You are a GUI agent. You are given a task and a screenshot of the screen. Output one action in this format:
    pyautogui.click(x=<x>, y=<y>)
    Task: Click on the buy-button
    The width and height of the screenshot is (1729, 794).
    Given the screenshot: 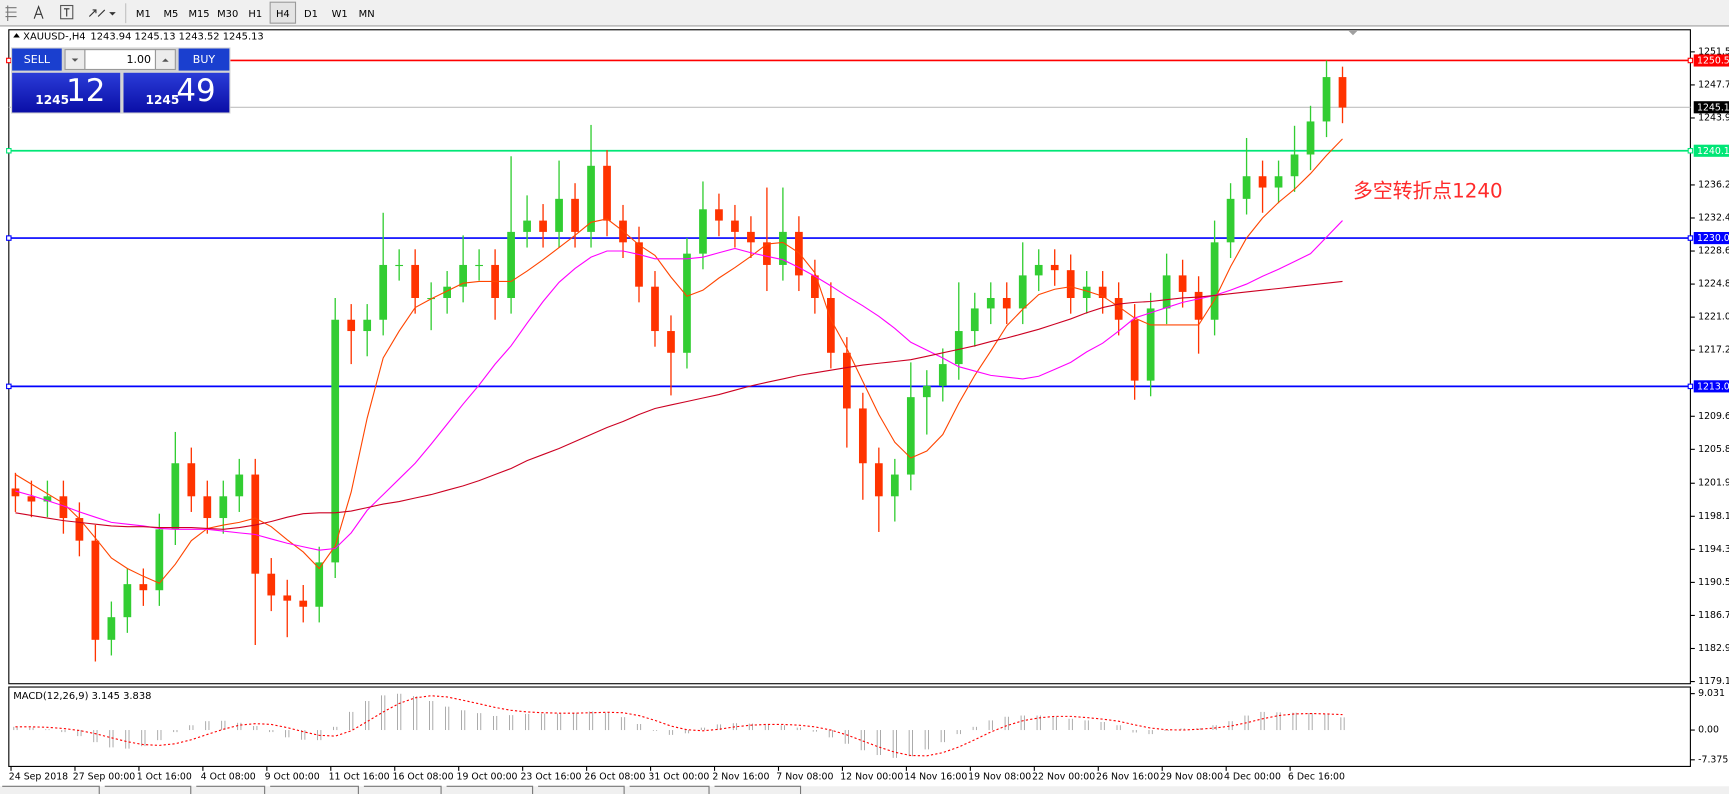 What is the action you would take?
    pyautogui.click(x=204, y=59)
    